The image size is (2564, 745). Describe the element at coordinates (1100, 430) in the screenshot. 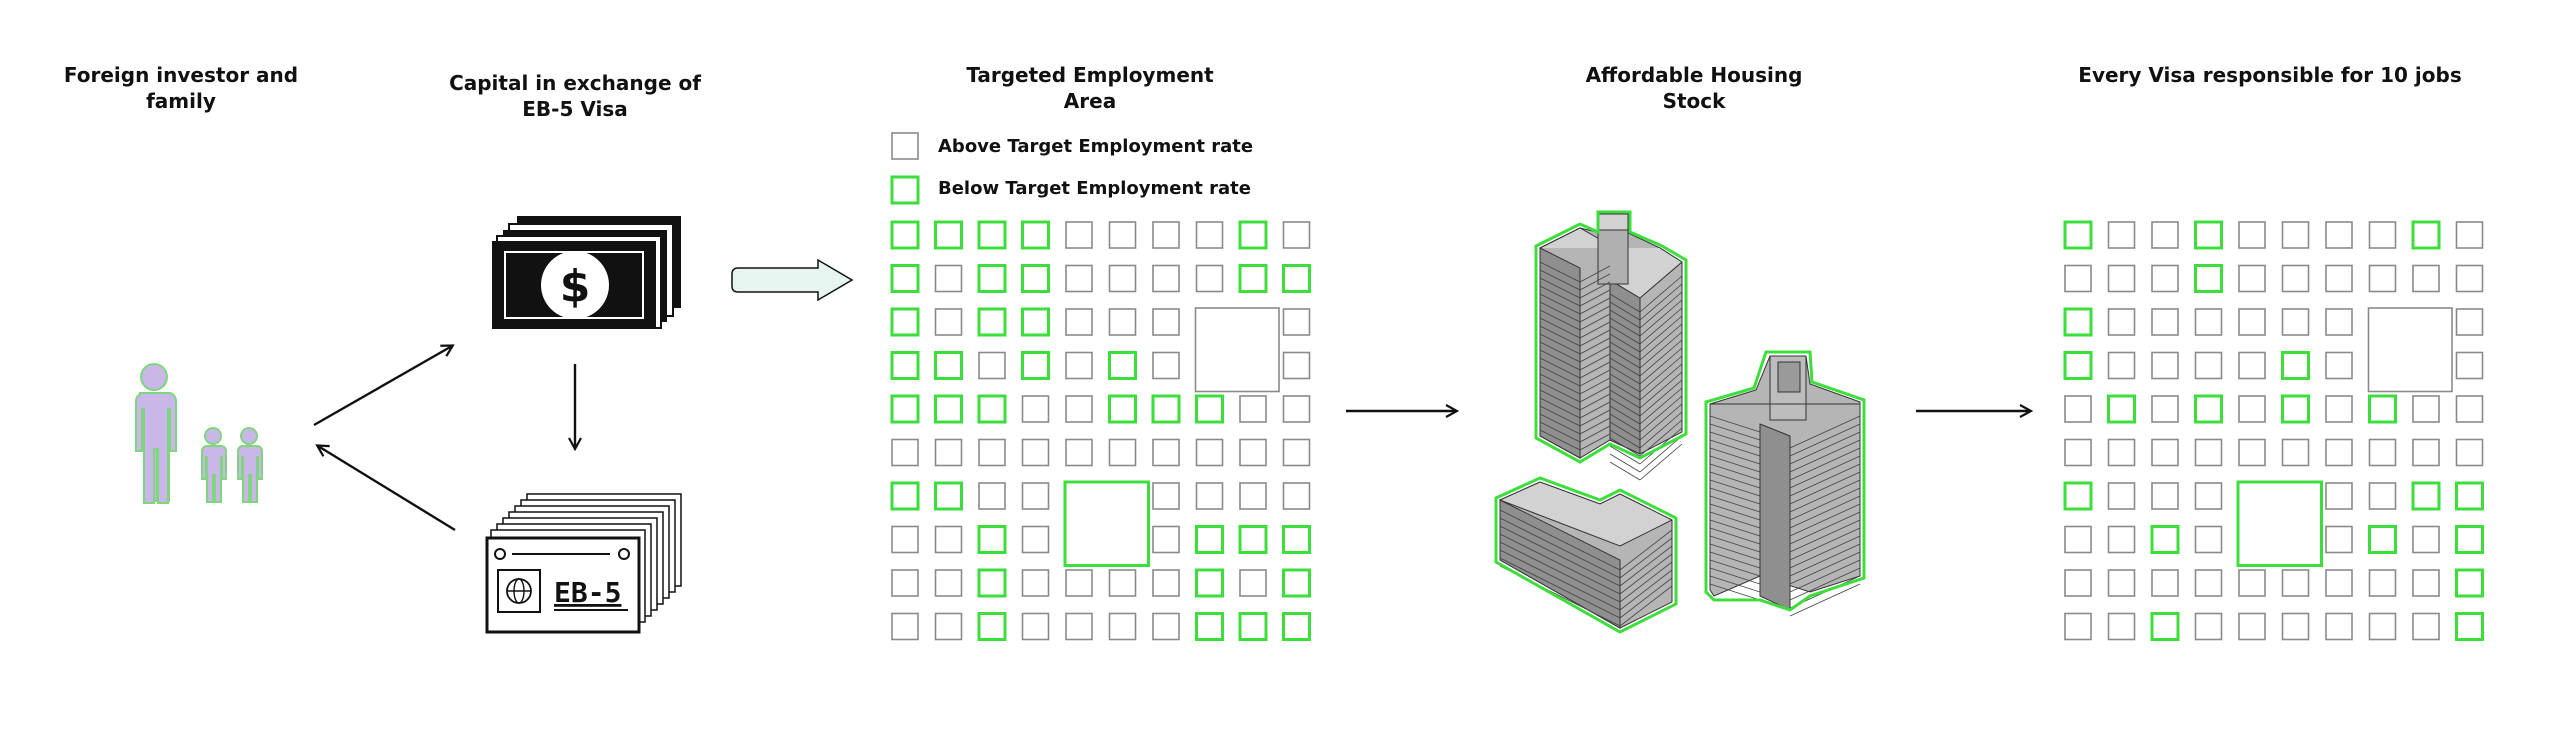

I see `tea-grid` at that location.